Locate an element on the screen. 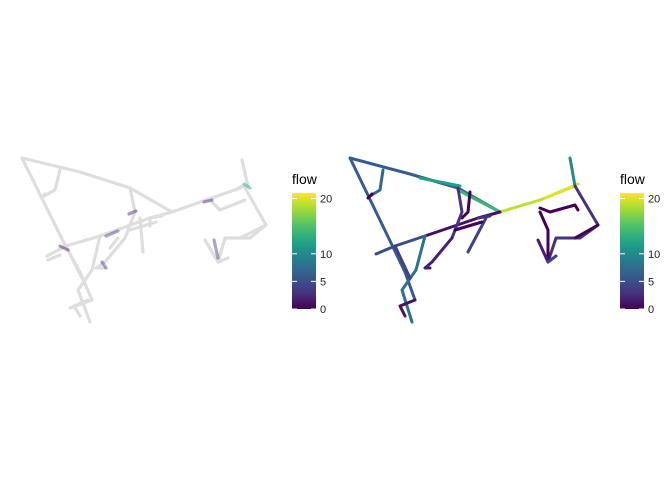  network-segment-l2 is located at coordinates (97, 185).